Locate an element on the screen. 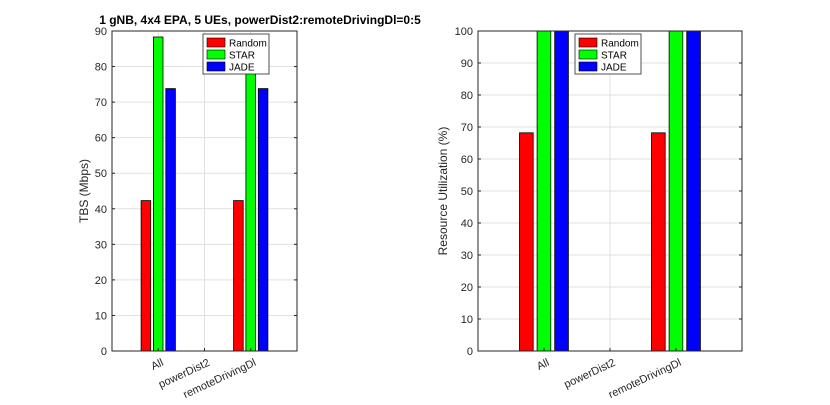 The image size is (830, 405). x-tick-label: remoteDrivingDl is located at coordinates (645, 379).